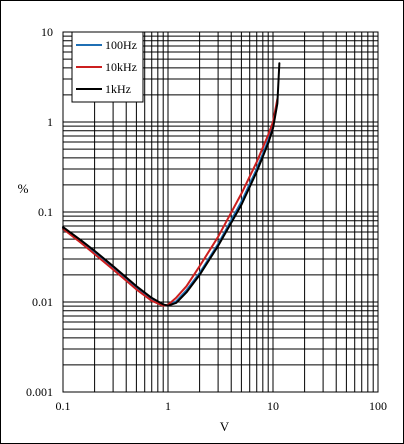 The image size is (404, 444). Describe the element at coordinates (45, 212) in the screenshot. I see `y-tick-label: 0.1` at that location.